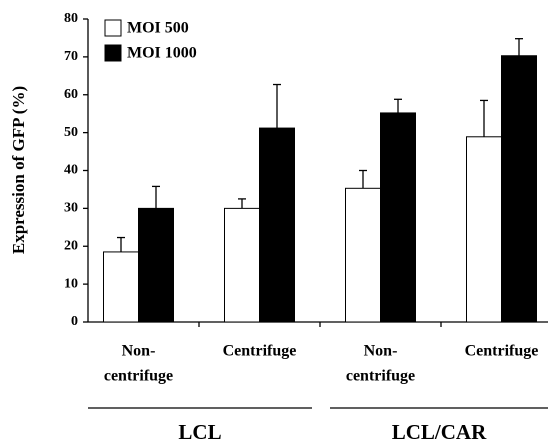  Describe the element at coordinates (71, 94) in the screenshot. I see `y-tick-label: 60` at that location.